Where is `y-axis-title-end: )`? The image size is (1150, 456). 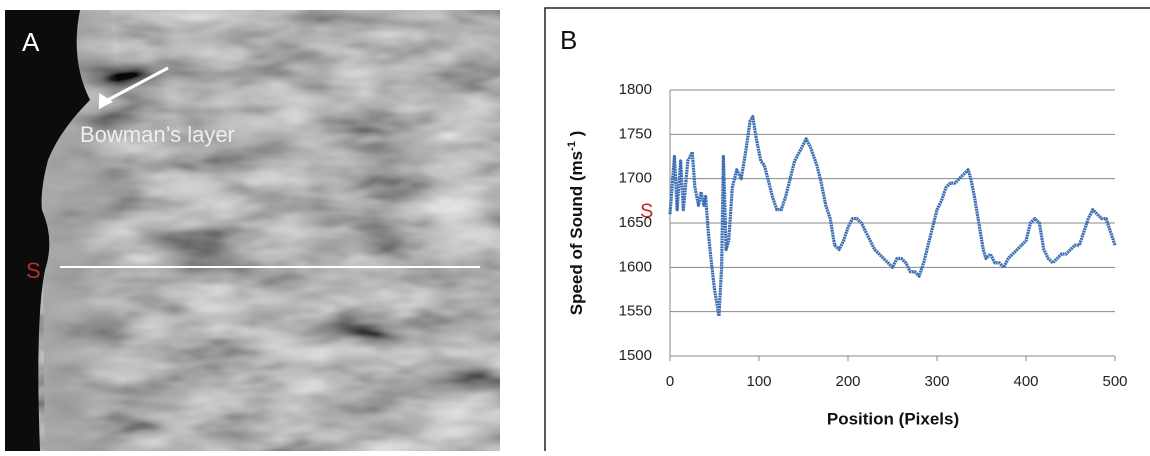 y-axis-title-end: ) is located at coordinates (576, 136).